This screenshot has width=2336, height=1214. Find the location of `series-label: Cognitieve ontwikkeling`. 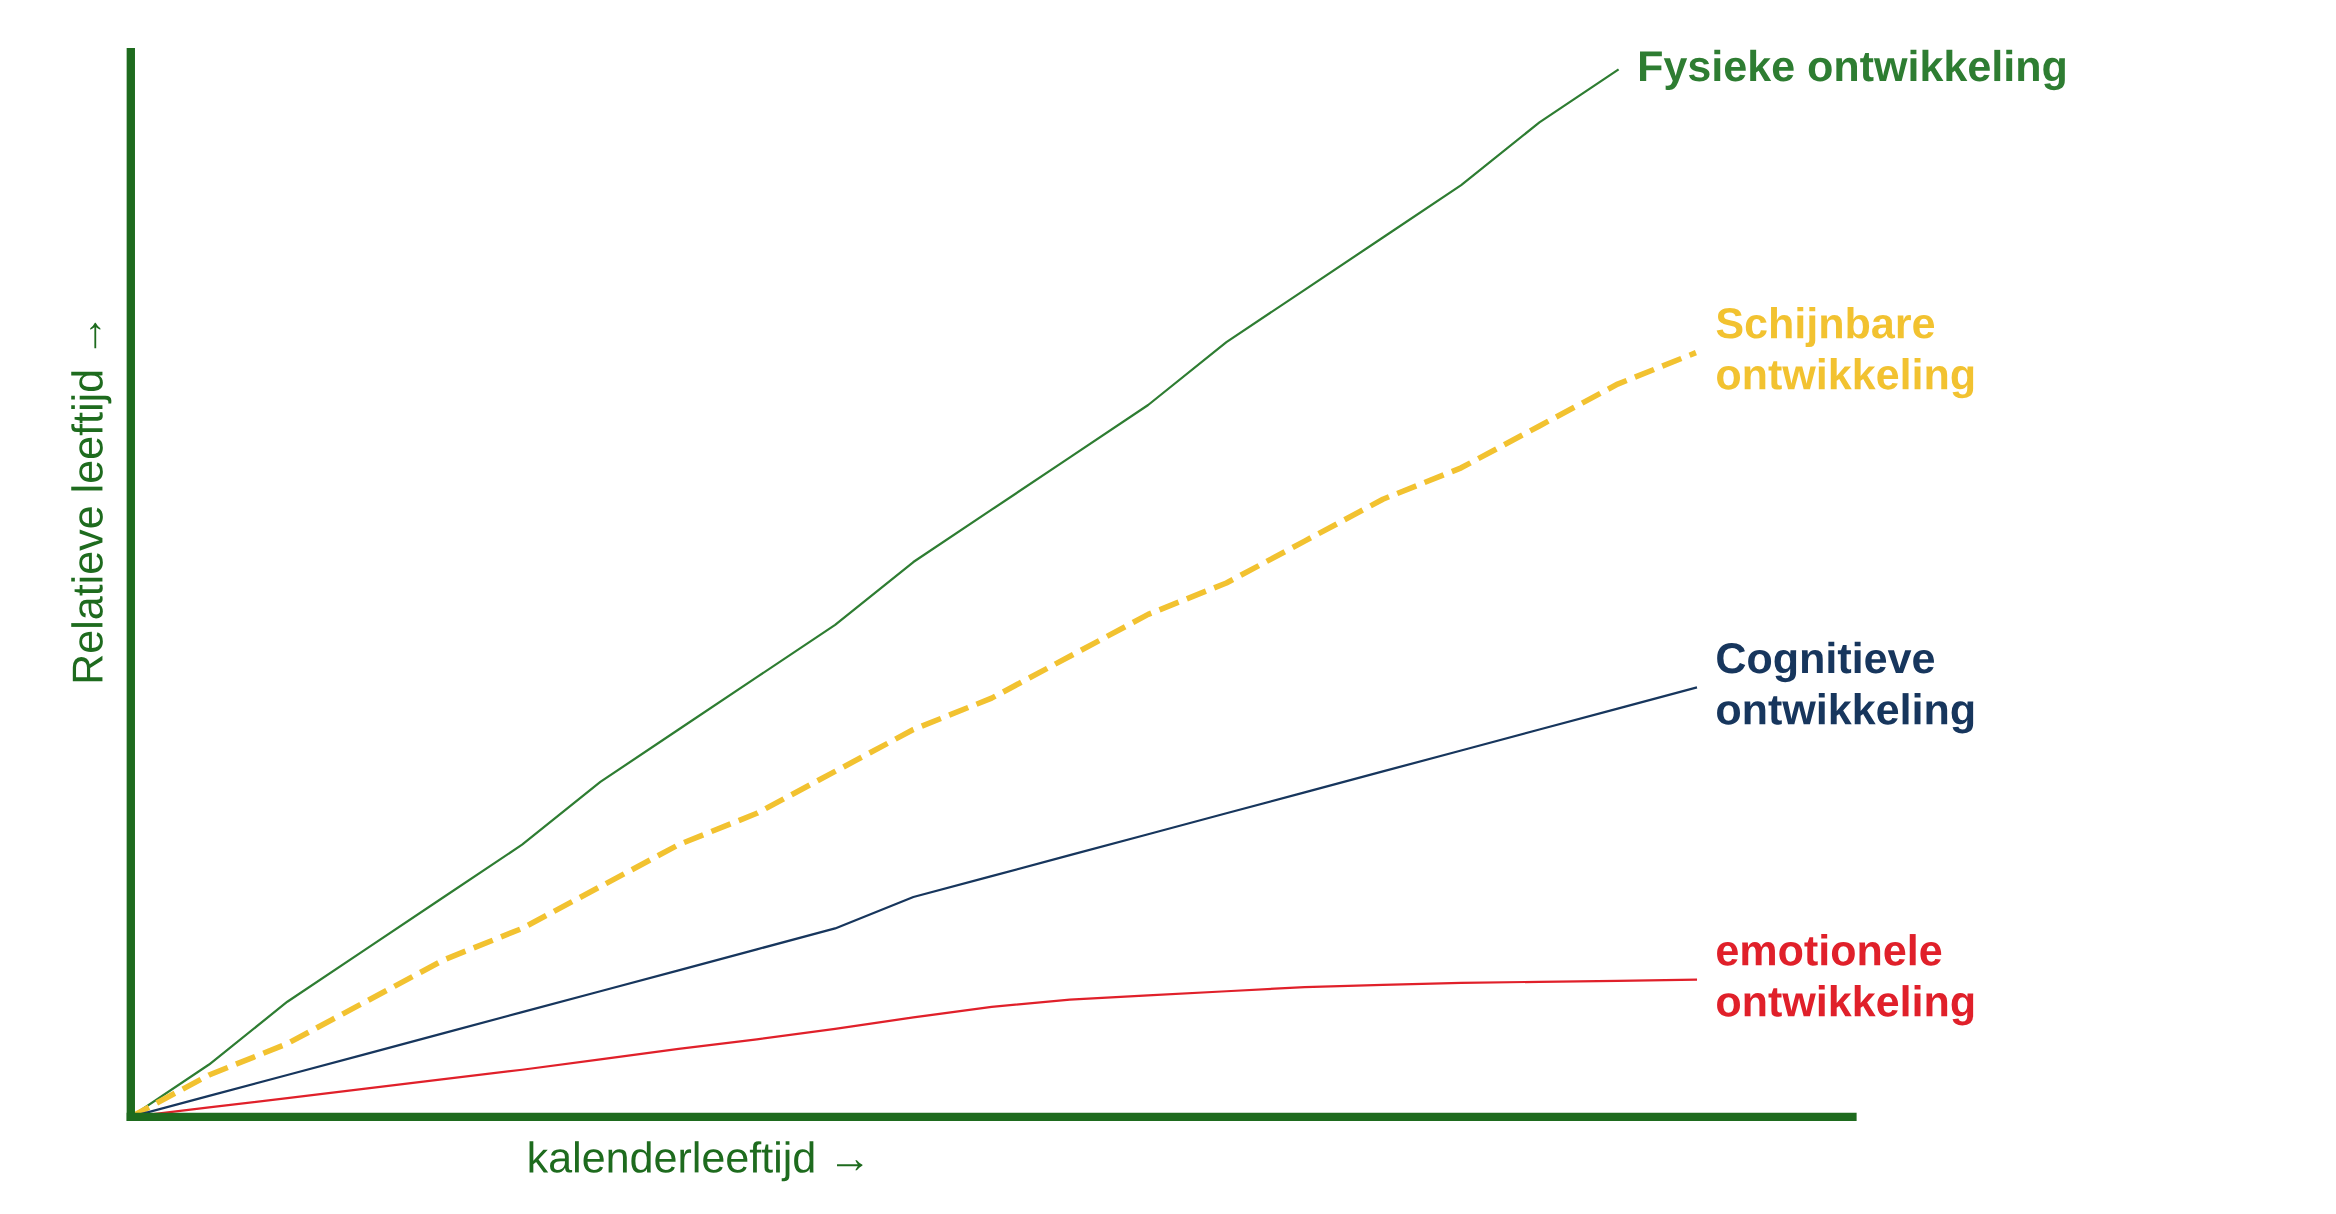

series-label: Cognitieve ontwikkeling is located at coordinates (1845, 687).